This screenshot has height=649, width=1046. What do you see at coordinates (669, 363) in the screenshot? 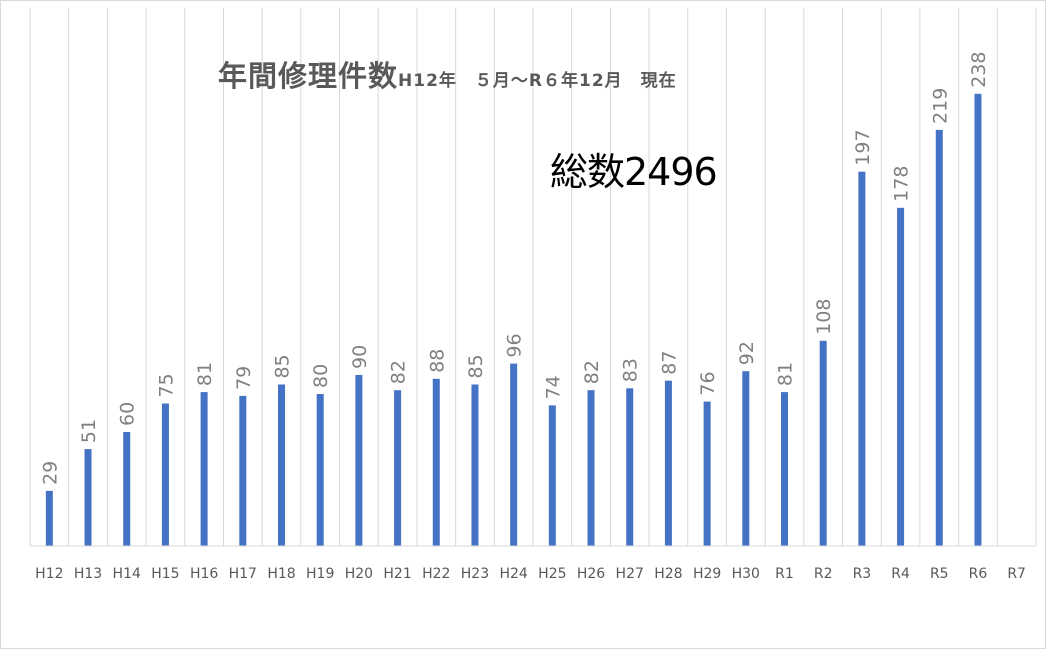
I see `data-label: 87` at bounding box center [669, 363].